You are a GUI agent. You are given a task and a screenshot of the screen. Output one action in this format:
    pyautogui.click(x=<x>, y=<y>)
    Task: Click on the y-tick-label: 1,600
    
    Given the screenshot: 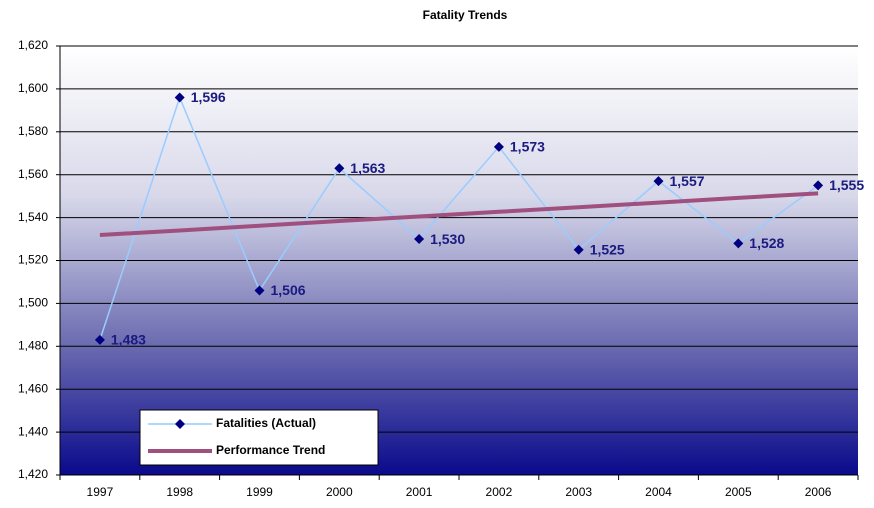 What is the action you would take?
    pyautogui.click(x=33, y=88)
    